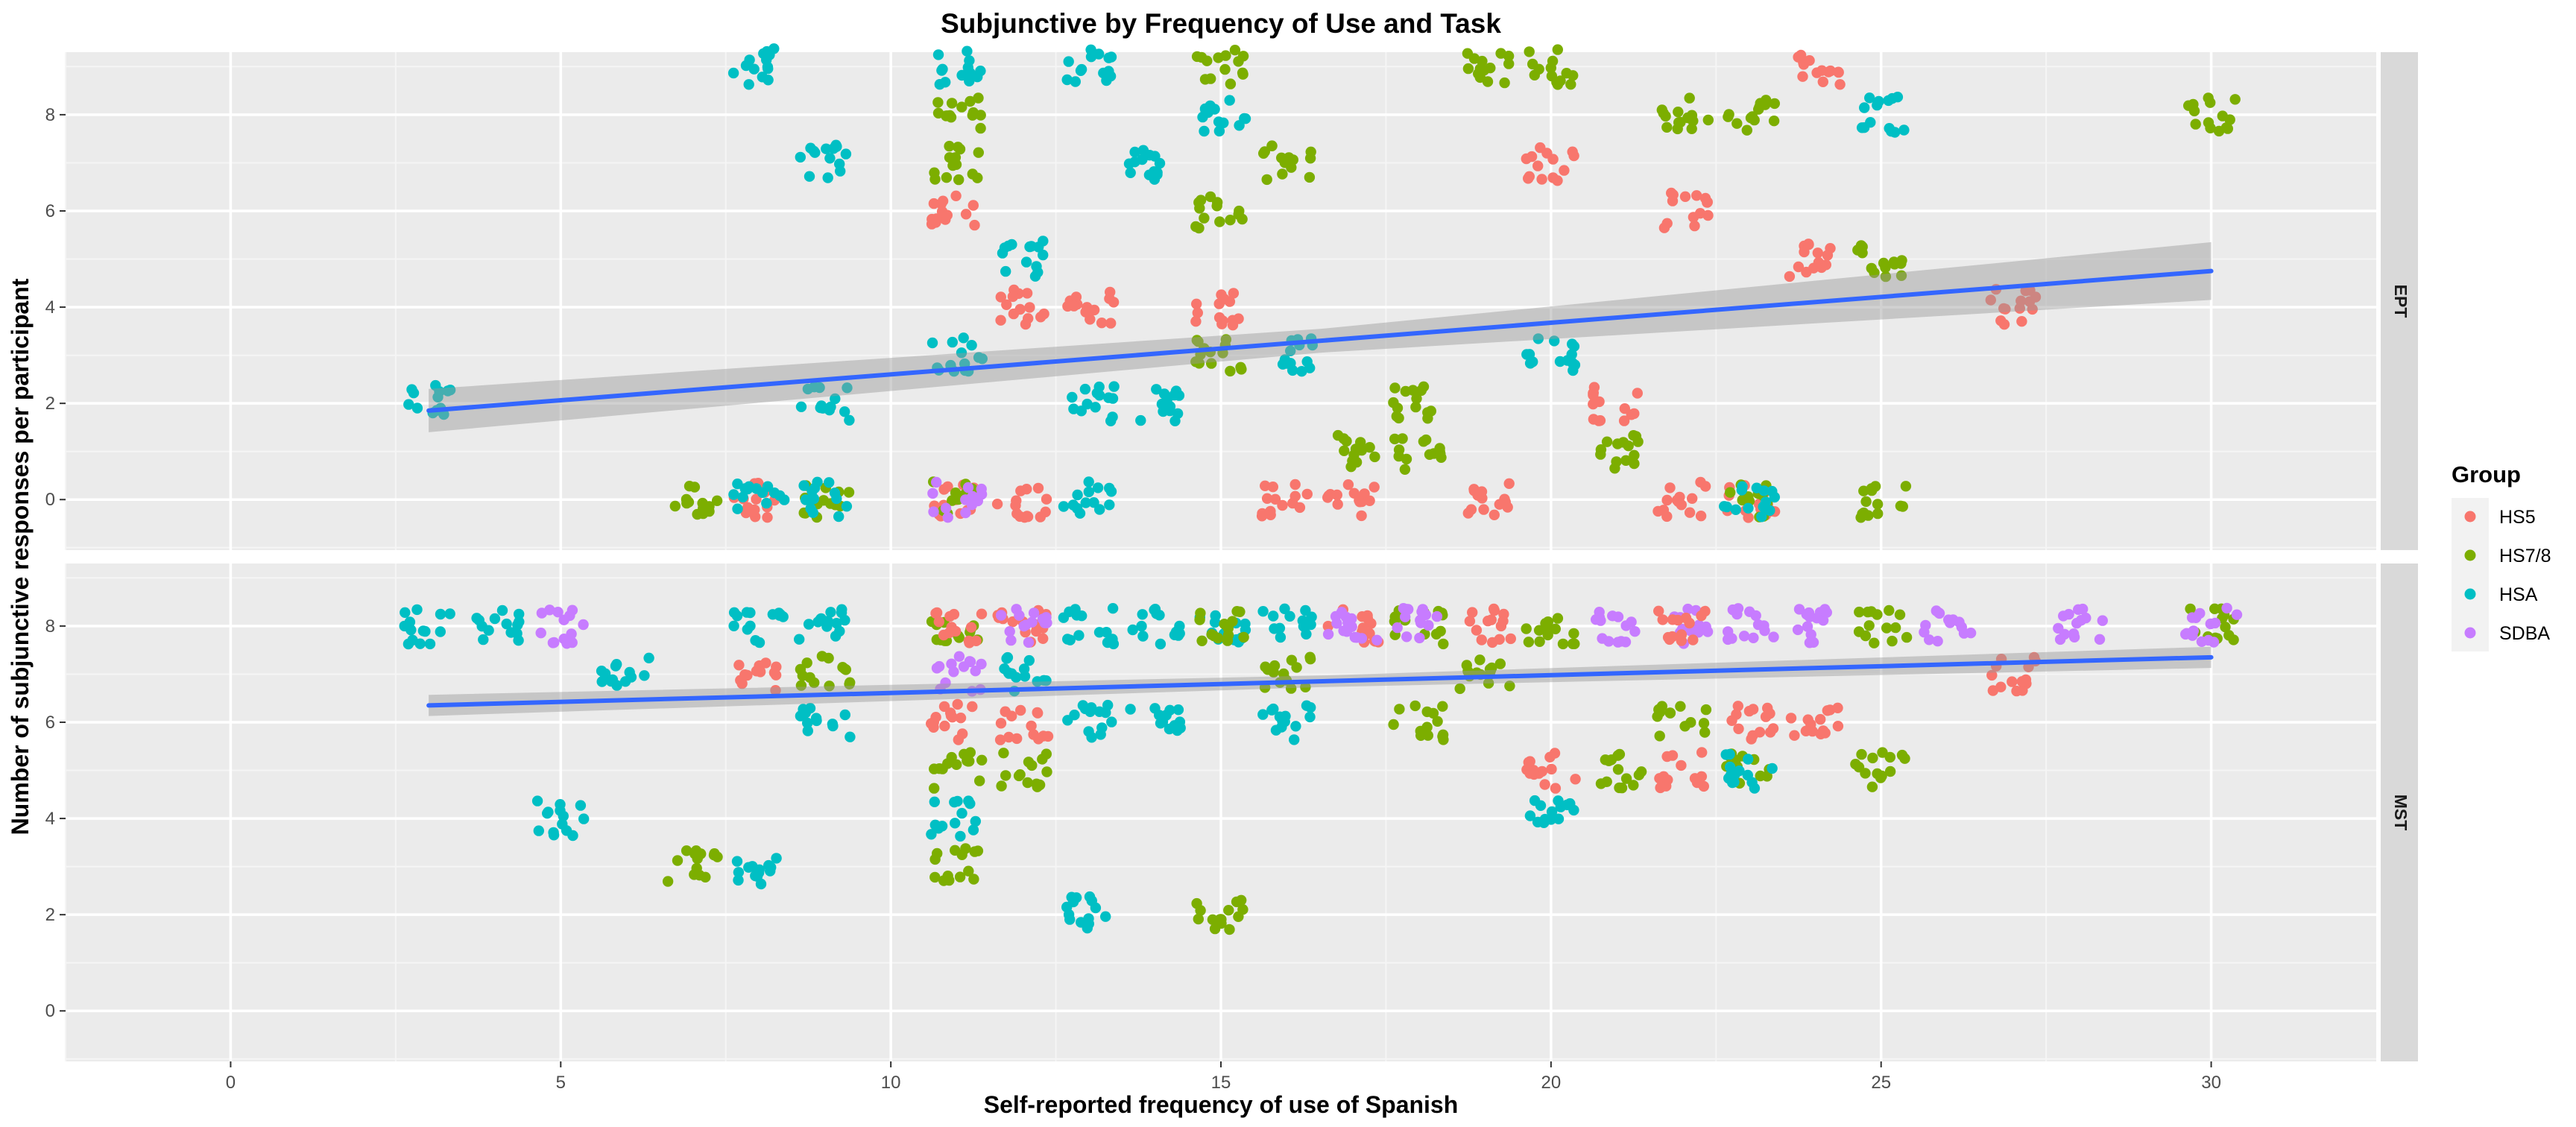  I want to click on legend-key-hsa, so click(2470, 594).